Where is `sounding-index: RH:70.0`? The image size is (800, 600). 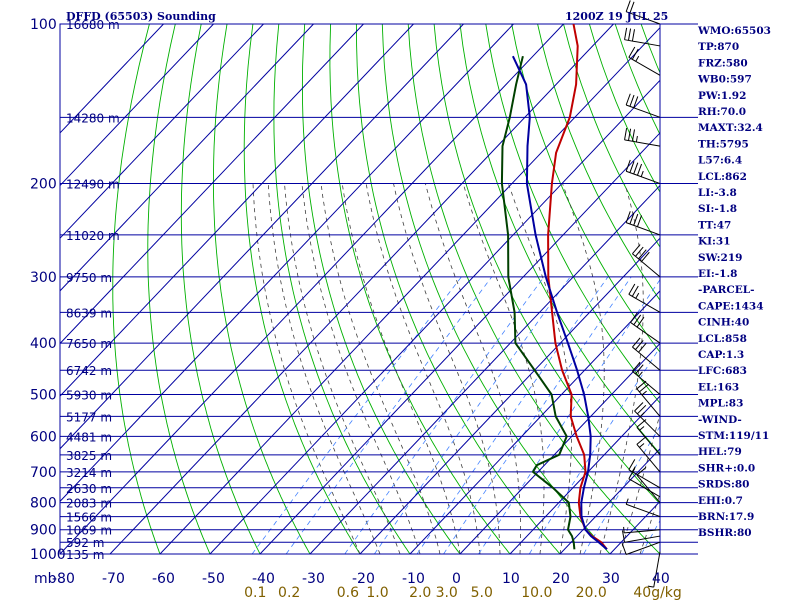
sounding-index: RH:70.0 is located at coordinates (722, 112).